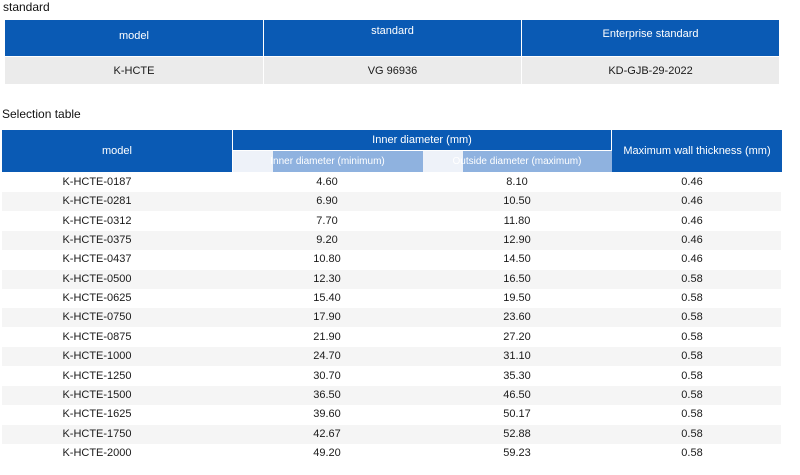 The height and width of the screenshot is (475, 800). Describe the element at coordinates (327, 336) in the screenshot. I see `row-inner-diameter-cell: 21.90` at that location.